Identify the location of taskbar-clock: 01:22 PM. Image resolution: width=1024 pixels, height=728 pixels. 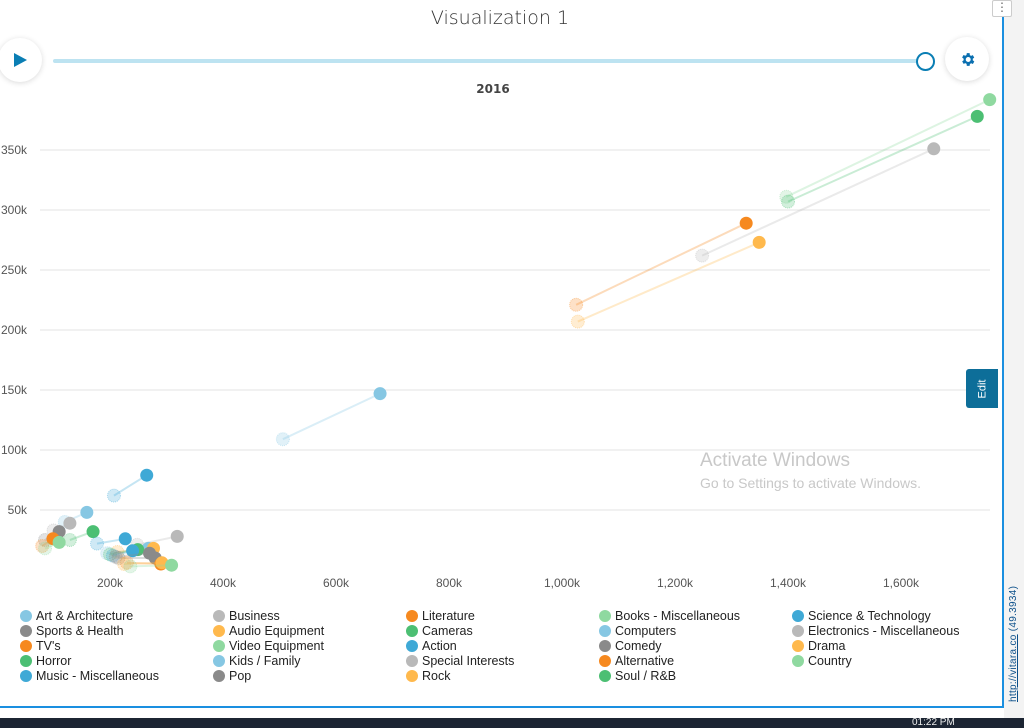
(933, 722).